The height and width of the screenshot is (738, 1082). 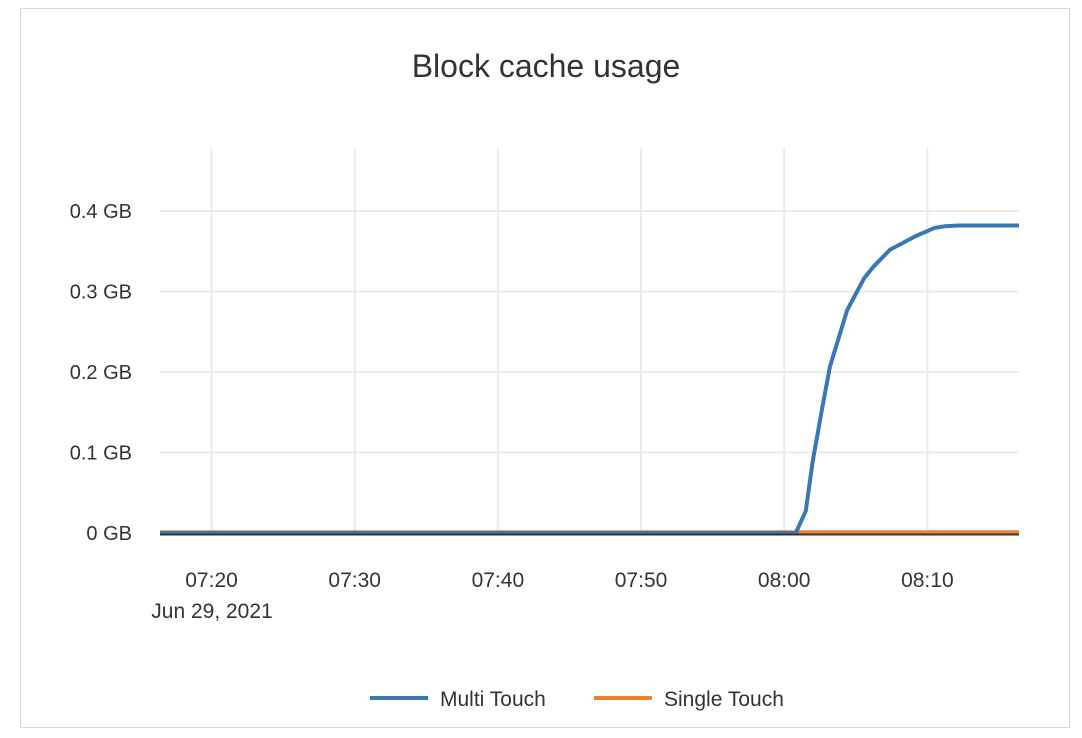 I want to click on legend-item-multi-touch: Multi Touch, so click(x=458, y=699).